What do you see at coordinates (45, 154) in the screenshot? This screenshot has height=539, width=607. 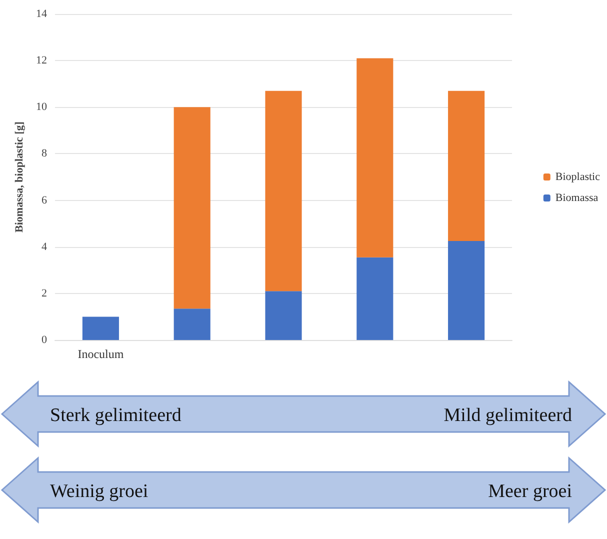 I see `y-tick-label: 8` at bounding box center [45, 154].